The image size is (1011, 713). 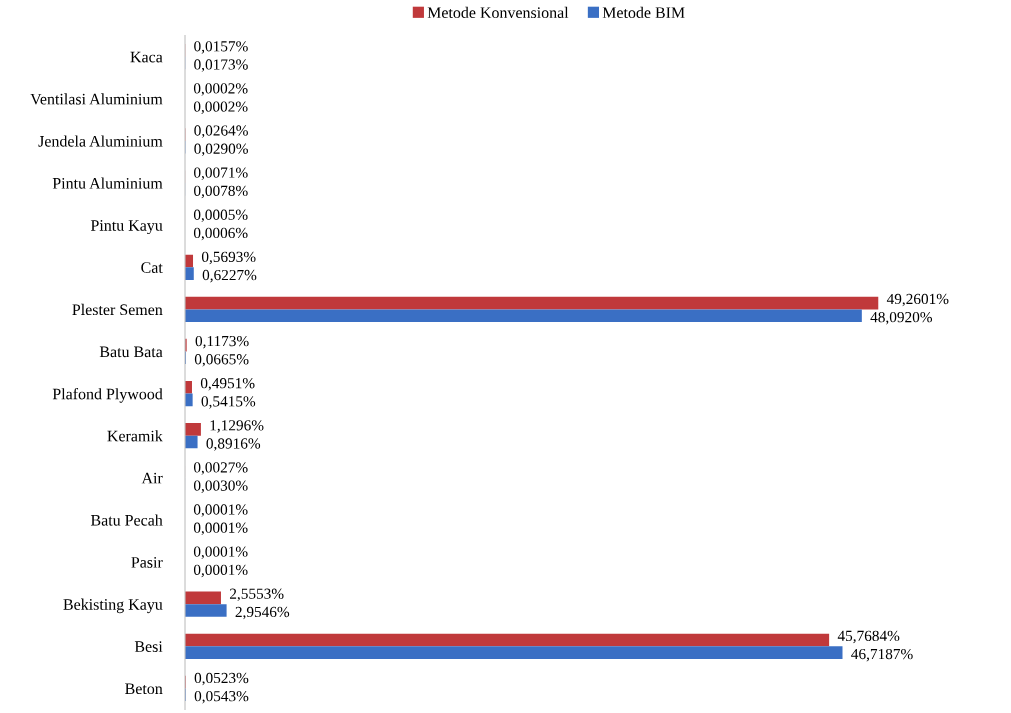 What do you see at coordinates (152, 478) in the screenshot?
I see `y-tick-label: Air` at bounding box center [152, 478].